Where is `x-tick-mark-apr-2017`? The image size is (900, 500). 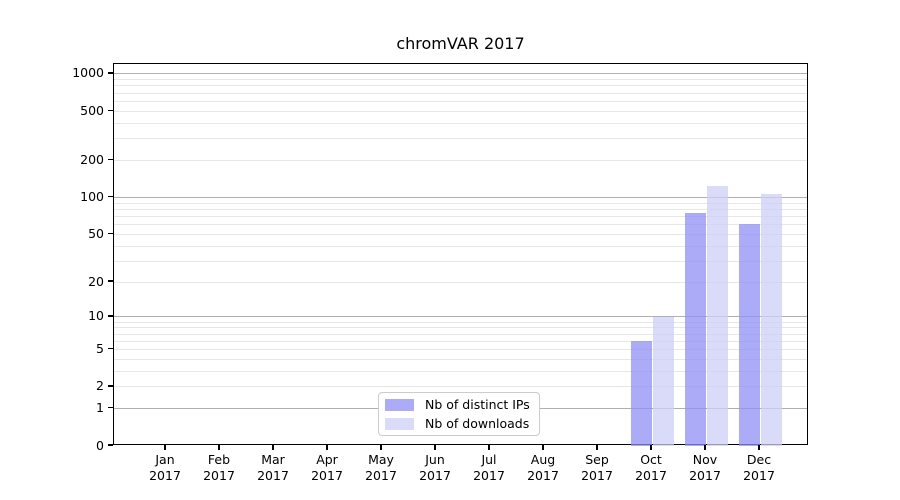
x-tick-mark-apr-2017 is located at coordinates (327, 447).